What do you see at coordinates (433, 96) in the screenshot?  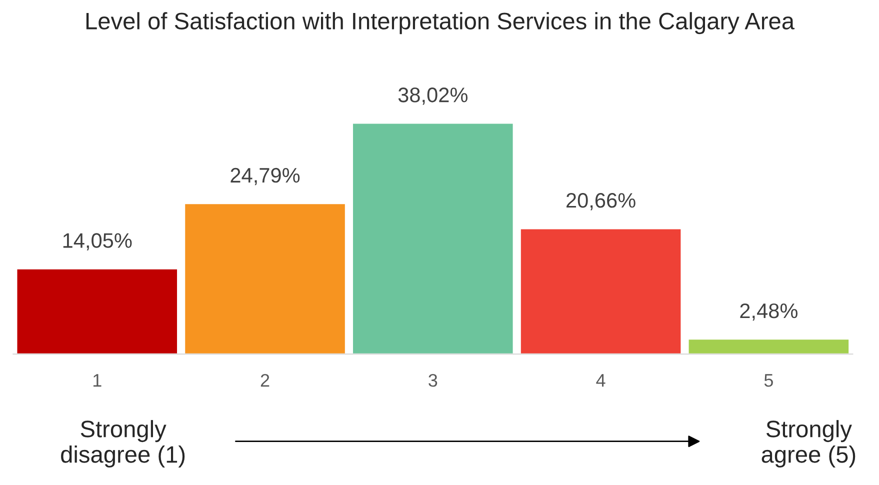 I see `data-label: 38,02%` at bounding box center [433, 96].